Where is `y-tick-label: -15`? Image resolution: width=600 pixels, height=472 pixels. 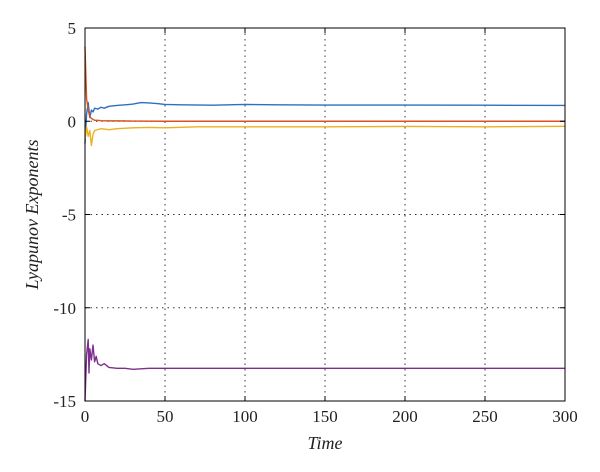 y-tick-label: -15 is located at coordinates (64, 401).